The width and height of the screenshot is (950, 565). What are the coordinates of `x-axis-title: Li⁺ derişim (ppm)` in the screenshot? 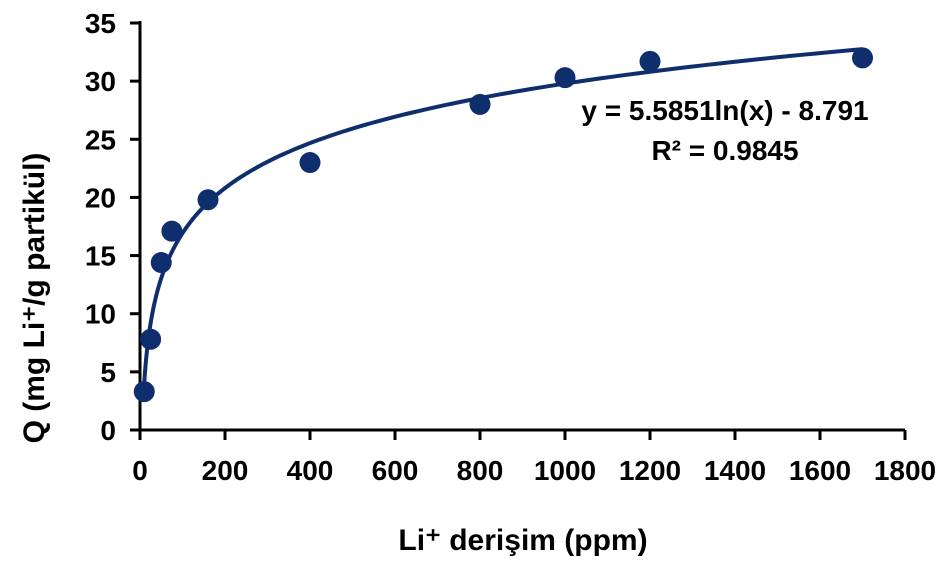 It's located at (522, 540).